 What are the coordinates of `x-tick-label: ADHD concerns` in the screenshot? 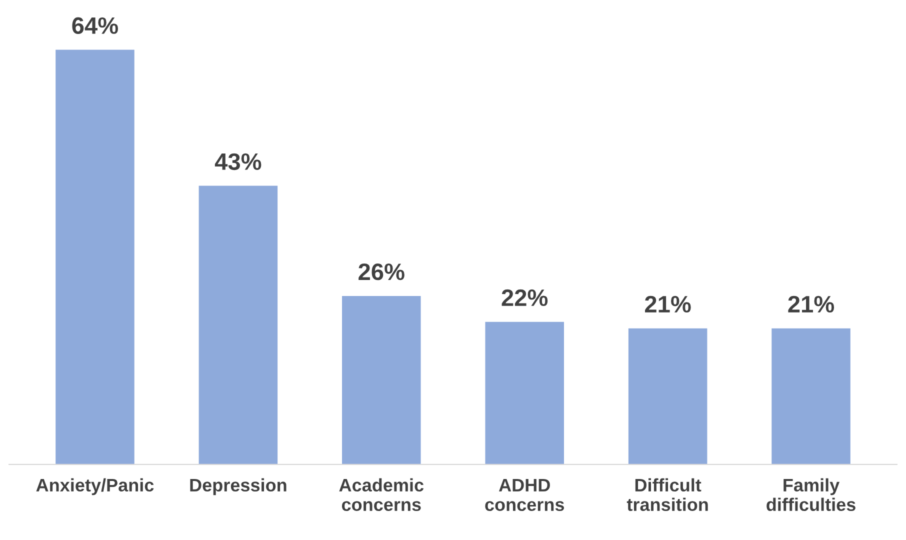 It's located at (524, 494).